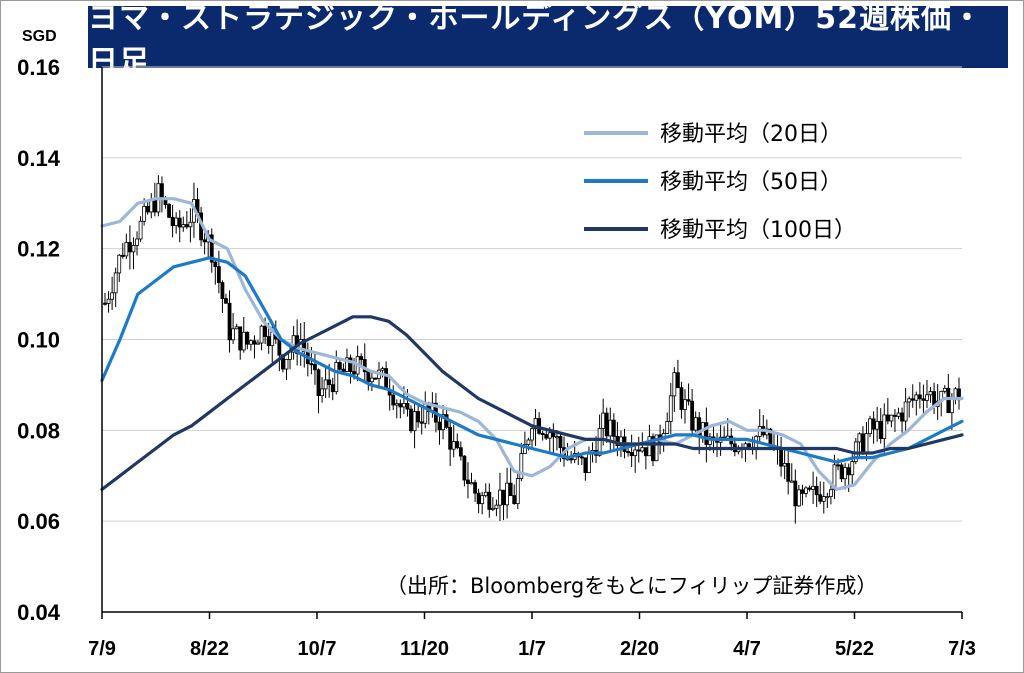 The image size is (1024, 673). What do you see at coordinates (102, 649) in the screenshot?
I see `x-tick-label: 7/9` at bounding box center [102, 649].